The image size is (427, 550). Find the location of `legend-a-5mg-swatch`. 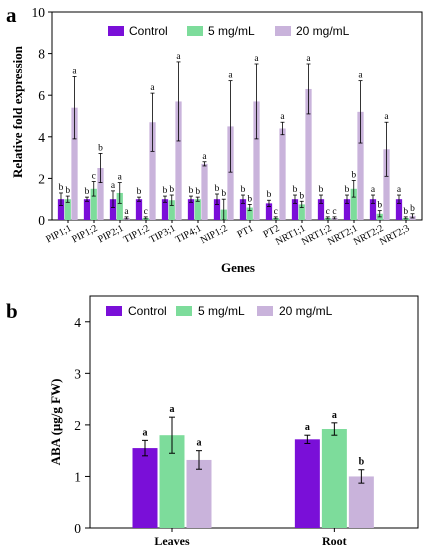

legend-a-5mg-swatch is located at coordinates (195, 31).